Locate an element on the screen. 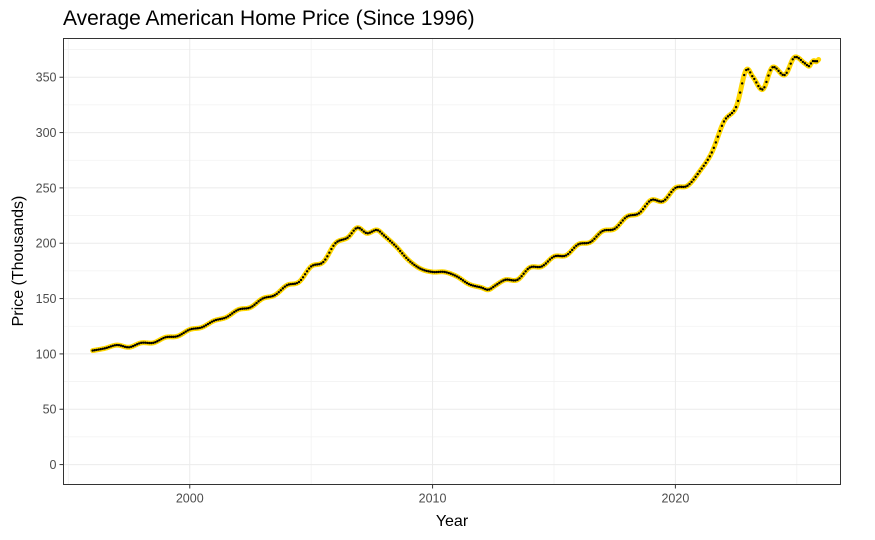 The width and height of the screenshot is (875, 540). y-tick-label: 50 is located at coordinates (50, 410).